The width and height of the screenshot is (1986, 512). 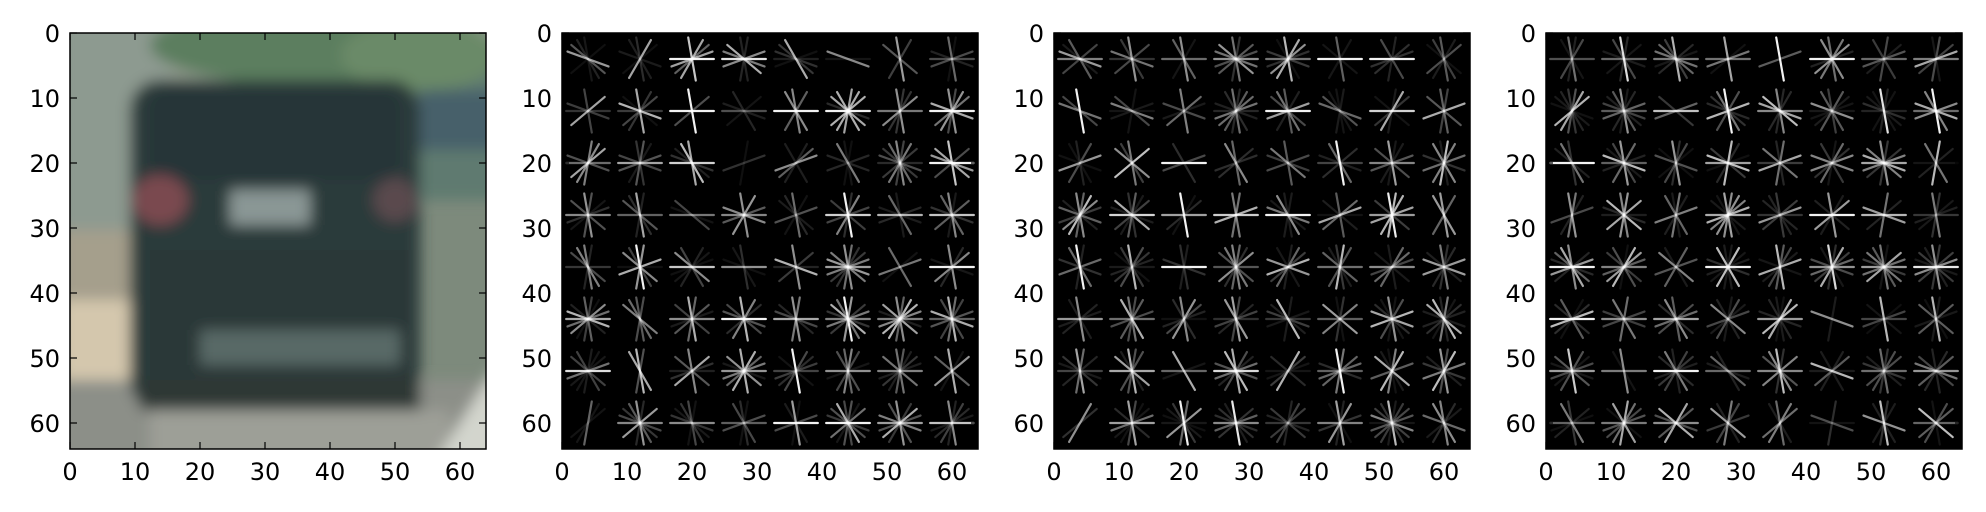 I want to click on x-tick-label: 0, so click(x=1053, y=472).